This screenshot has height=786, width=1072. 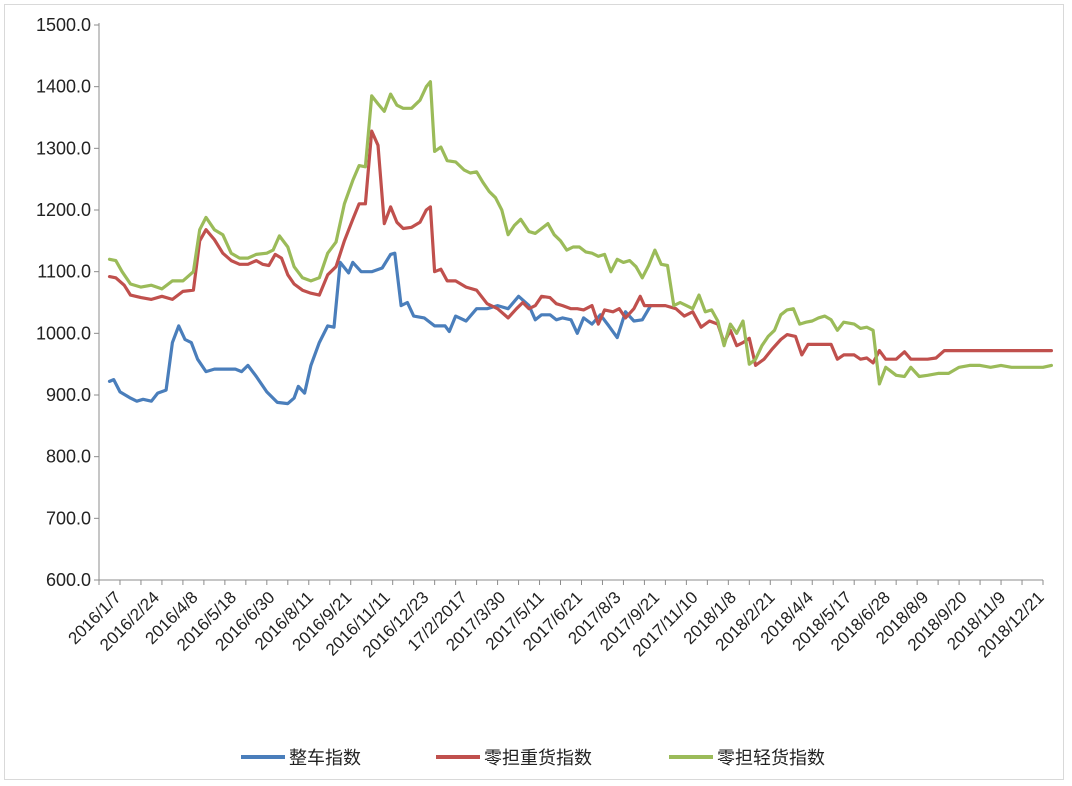 What do you see at coordinates (63, 210) in the screenshot?
I see `y-tick-label: 1200.0` at bounding box center [63, 210].